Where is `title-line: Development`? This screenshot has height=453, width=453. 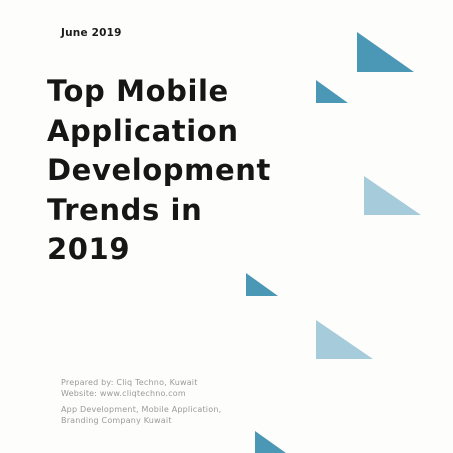 title-line: Development is located at coordinates (159, 170).